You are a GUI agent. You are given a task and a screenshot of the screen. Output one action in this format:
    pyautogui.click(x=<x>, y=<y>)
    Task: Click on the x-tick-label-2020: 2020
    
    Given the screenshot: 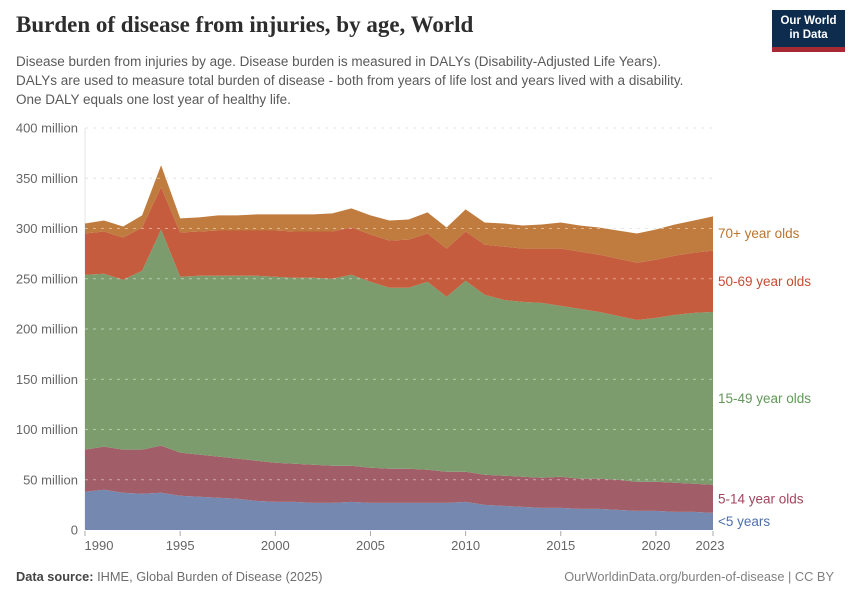 What is the action you would take?
    pyautogui.click(x=655, y=545)
    